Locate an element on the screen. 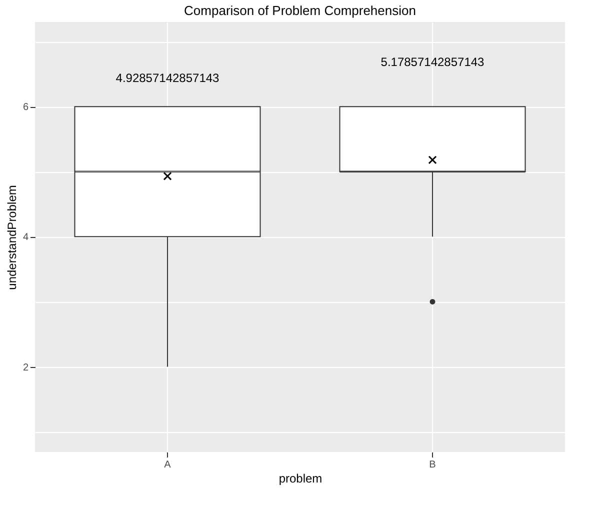  y-tick-label: 2 is located at coordinates (25, 368).